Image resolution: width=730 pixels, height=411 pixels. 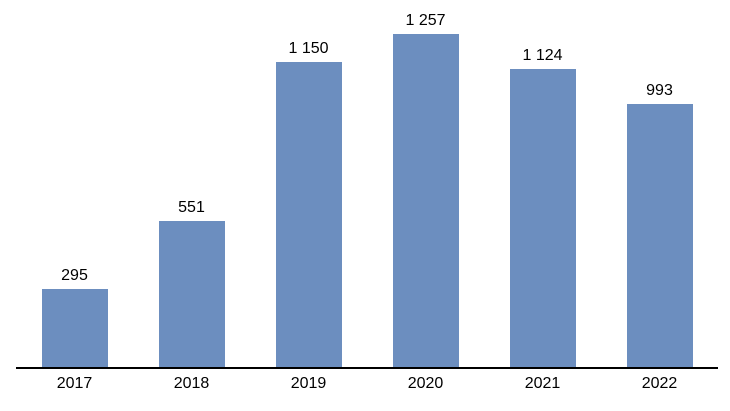 I want to click on bar-2018, so click(x=191, y=294).